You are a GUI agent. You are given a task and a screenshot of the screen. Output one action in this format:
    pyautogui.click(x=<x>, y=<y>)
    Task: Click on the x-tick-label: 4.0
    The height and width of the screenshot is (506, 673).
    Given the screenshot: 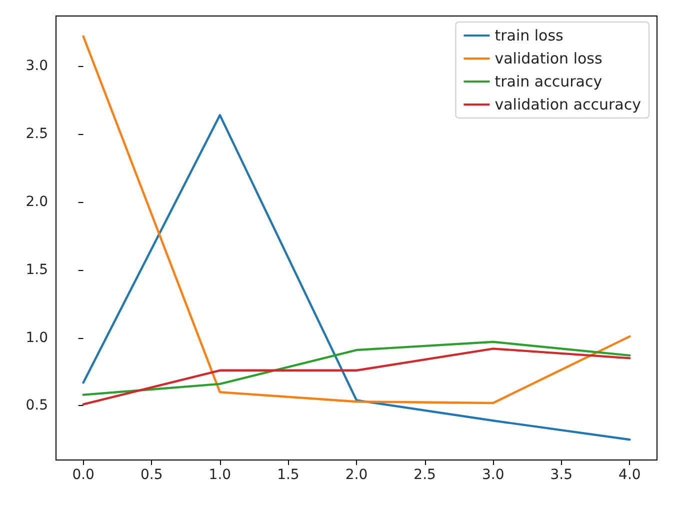 What is the action you would take?
    pyautogui.click(x=629, y=475)
    